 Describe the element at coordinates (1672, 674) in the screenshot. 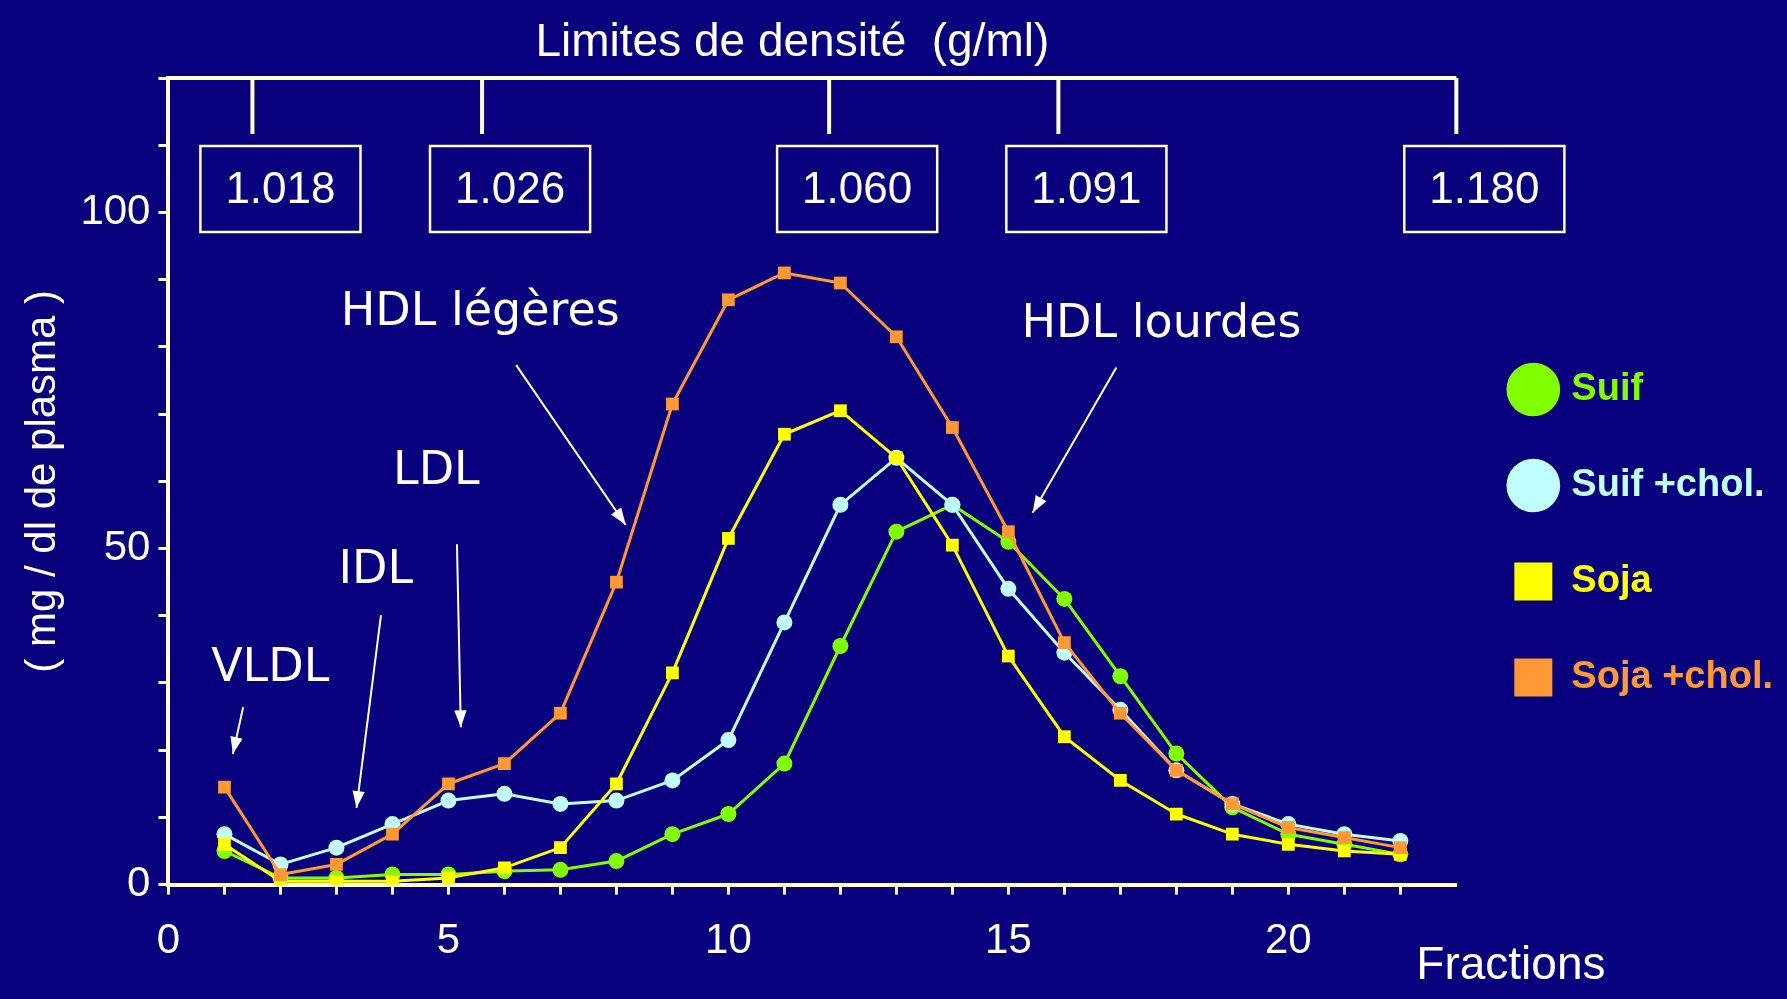

I see `legend-label: Soja +chol.` at that location.